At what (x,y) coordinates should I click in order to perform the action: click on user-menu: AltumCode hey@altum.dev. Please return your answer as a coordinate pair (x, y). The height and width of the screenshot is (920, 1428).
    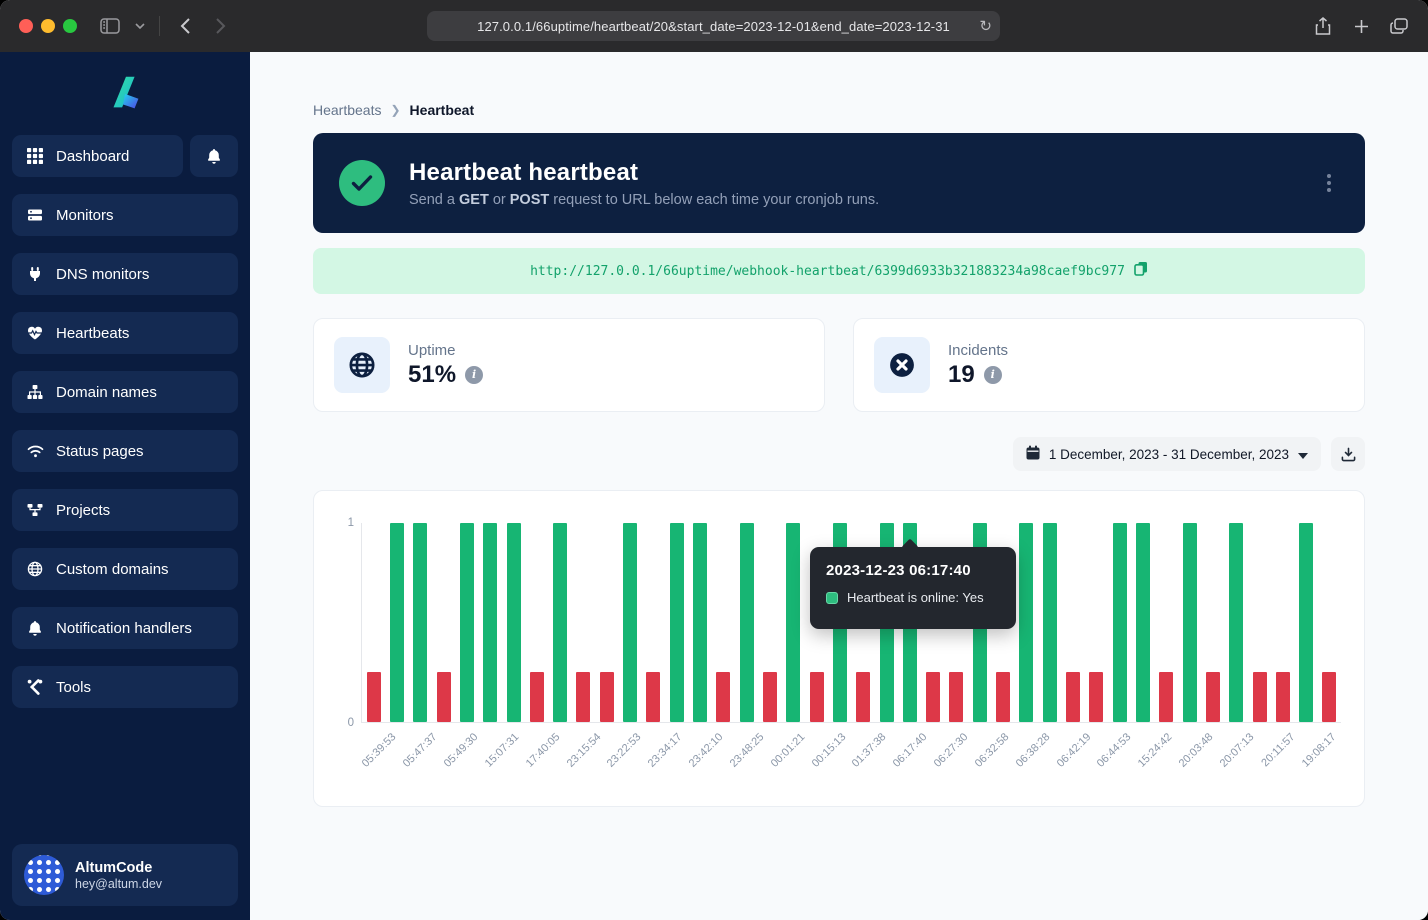
    Looking at the image, I should click on (125, 875).